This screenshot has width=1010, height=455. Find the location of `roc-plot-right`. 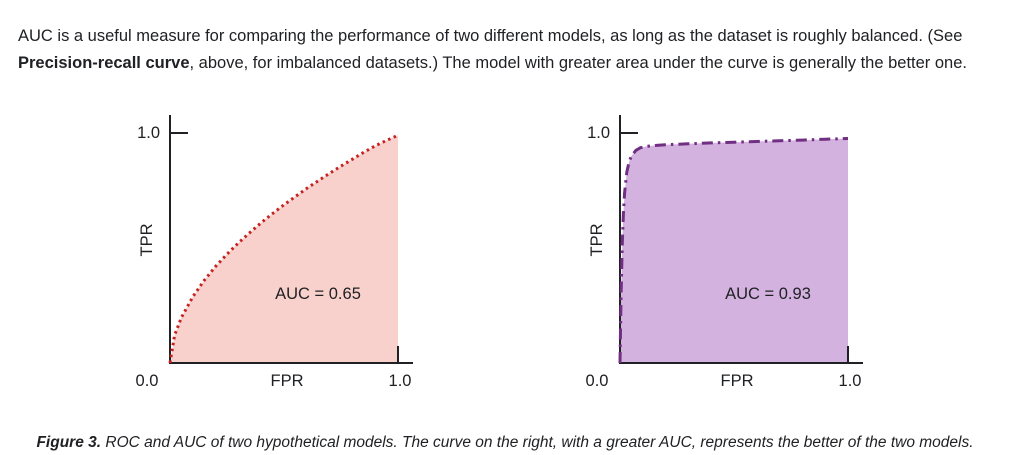

roc-plot-right is located at coordinates (740, 239).